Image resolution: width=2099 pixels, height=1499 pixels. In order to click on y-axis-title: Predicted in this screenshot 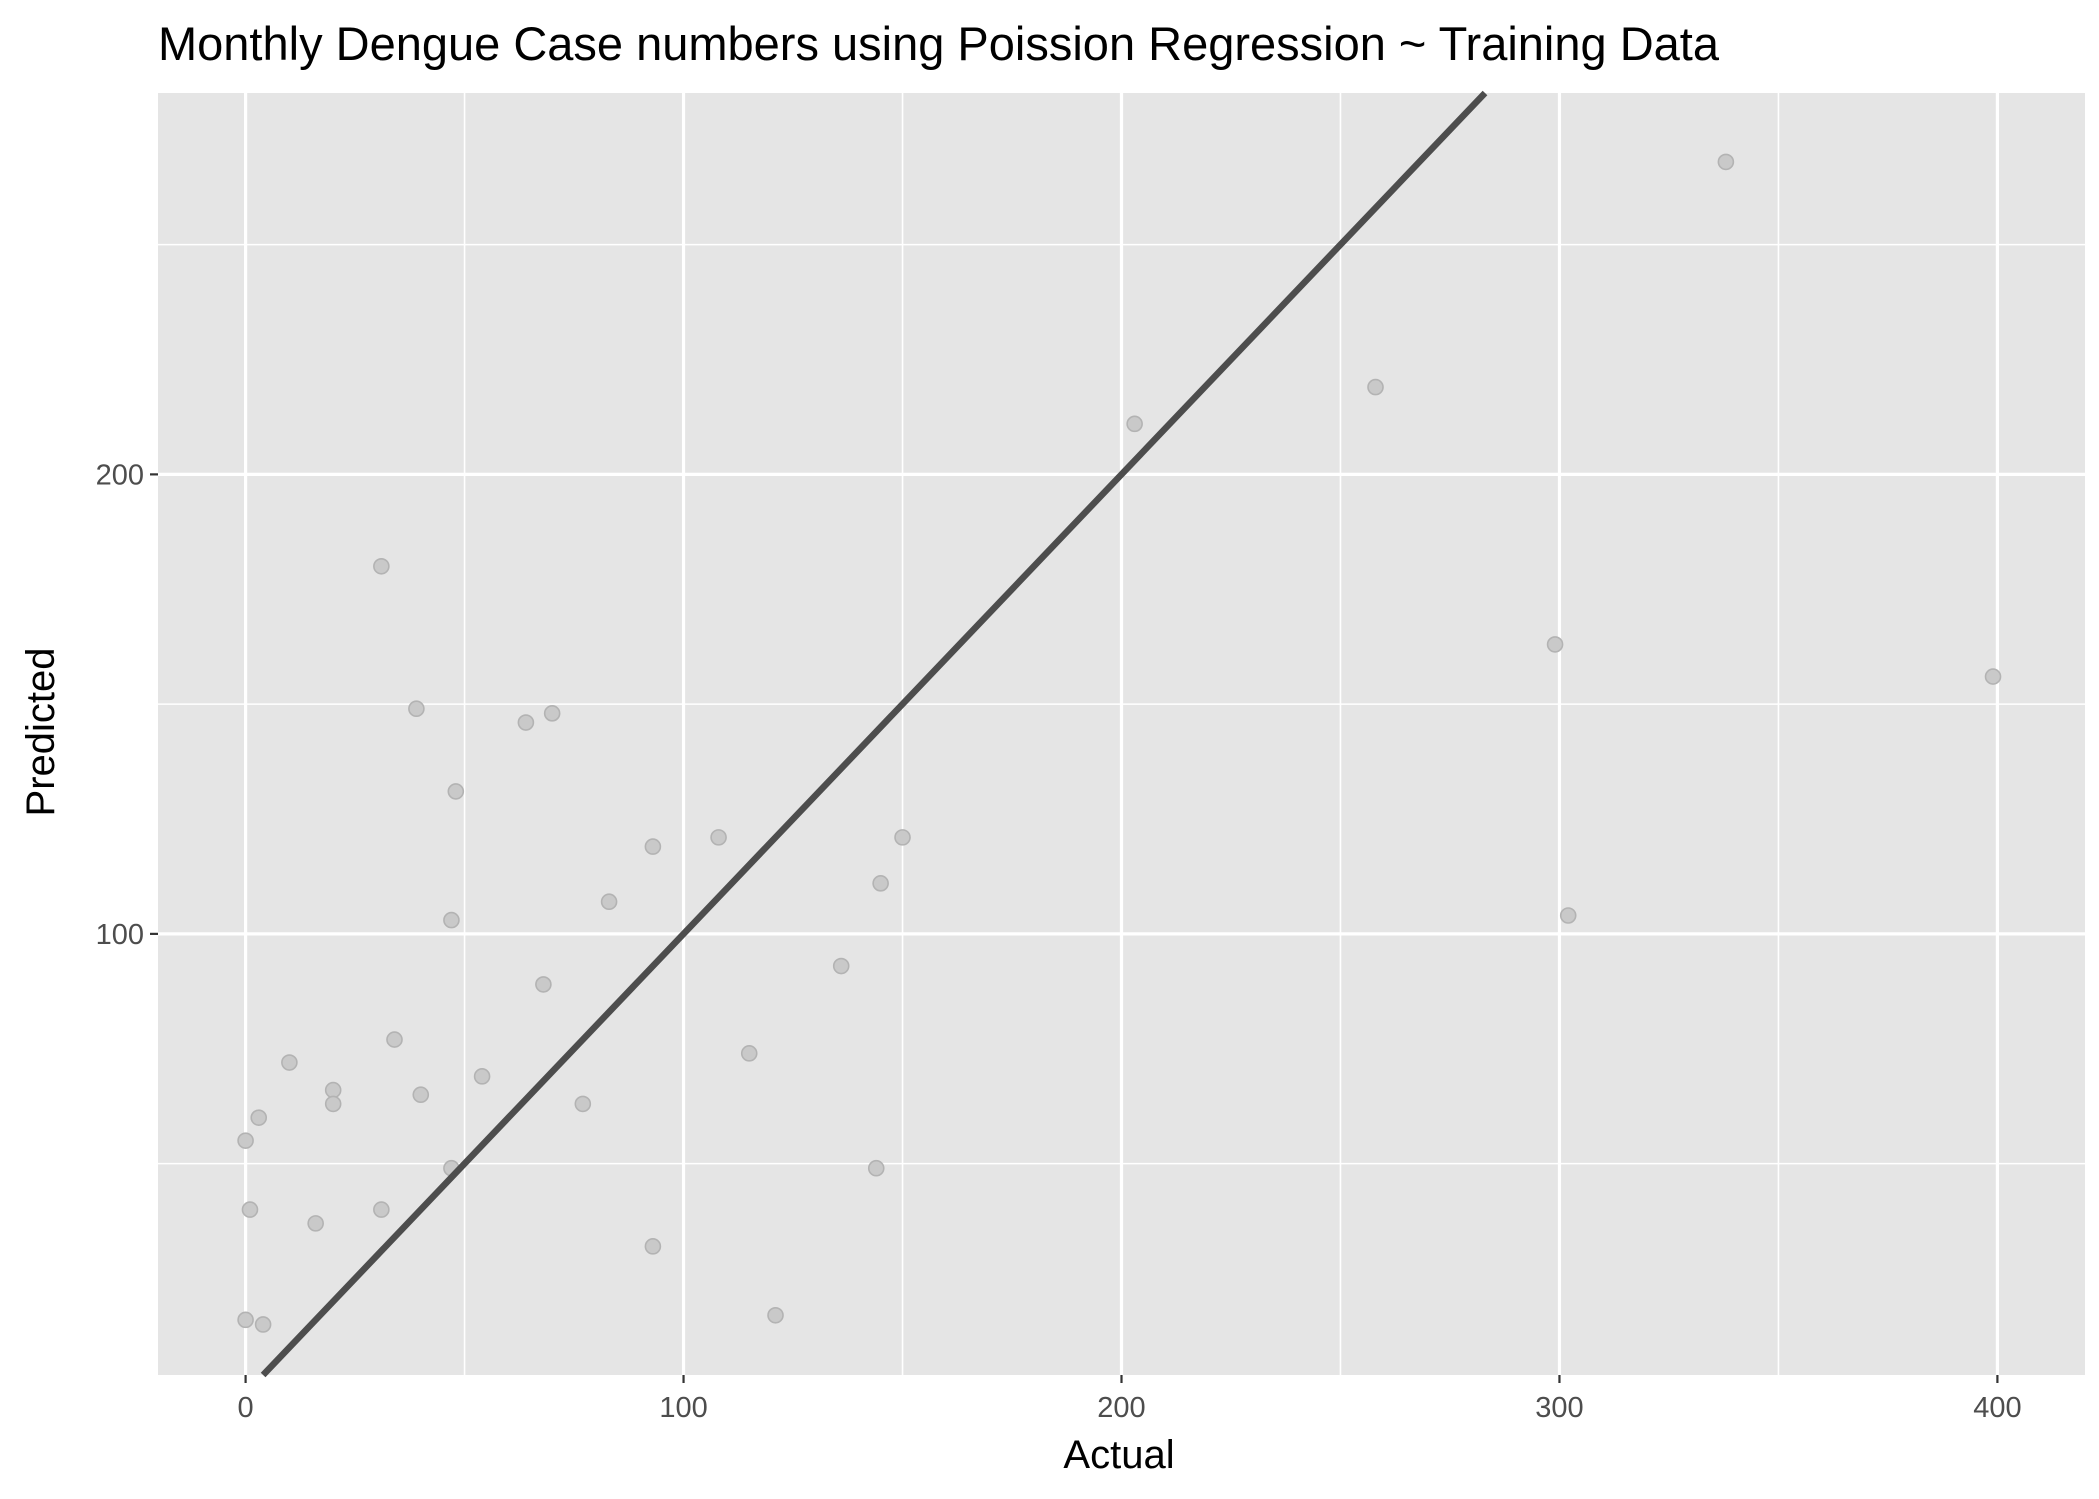, I will do `click(41, 732)`.